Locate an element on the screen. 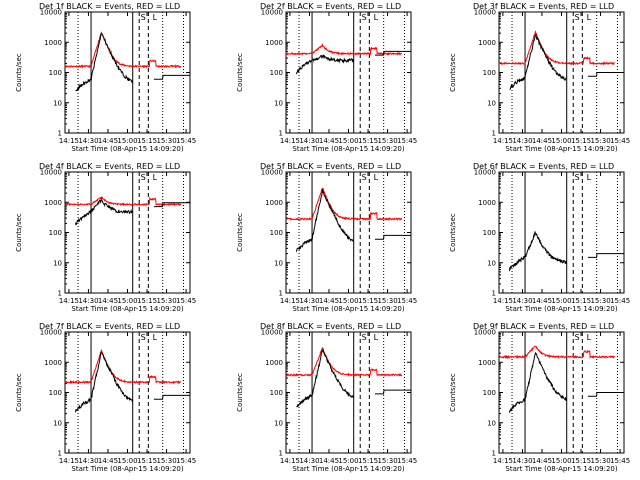 The height and width of the screenshot is (480, 640). panel-title: Det 3f BLACK = Events, RED = LLD is located at coordinates (543, 6).